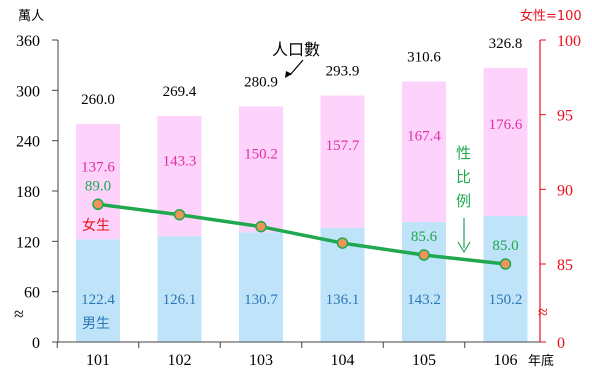  What do you see at coordinates (32, 293) in the screenshot?
I see `left-tick-label: 60` at bounding box center [32, 293].